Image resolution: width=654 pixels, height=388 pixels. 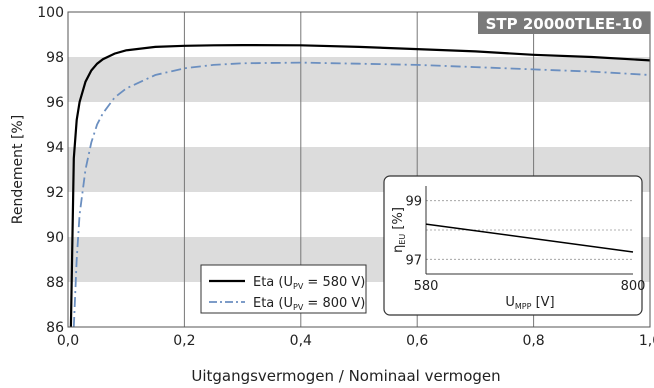 I want to click on x-tick-label: 0,6, so click(x=417, y=341).